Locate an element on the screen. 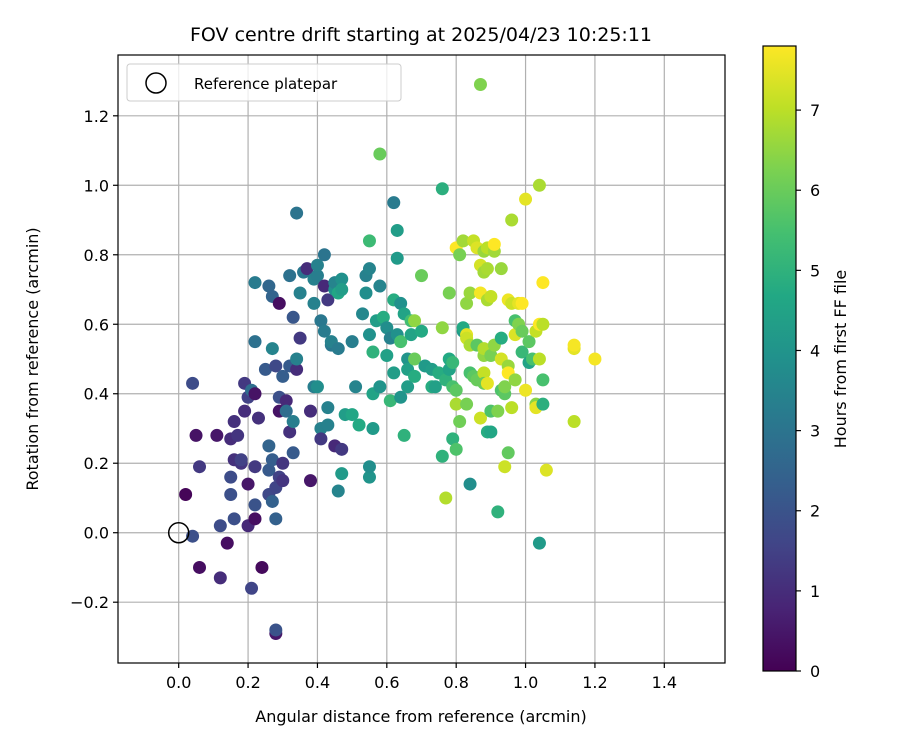 This screenshot has width=900, height=755. legend-entry-reference: Reference platepar is located at coordinates (266, 84).